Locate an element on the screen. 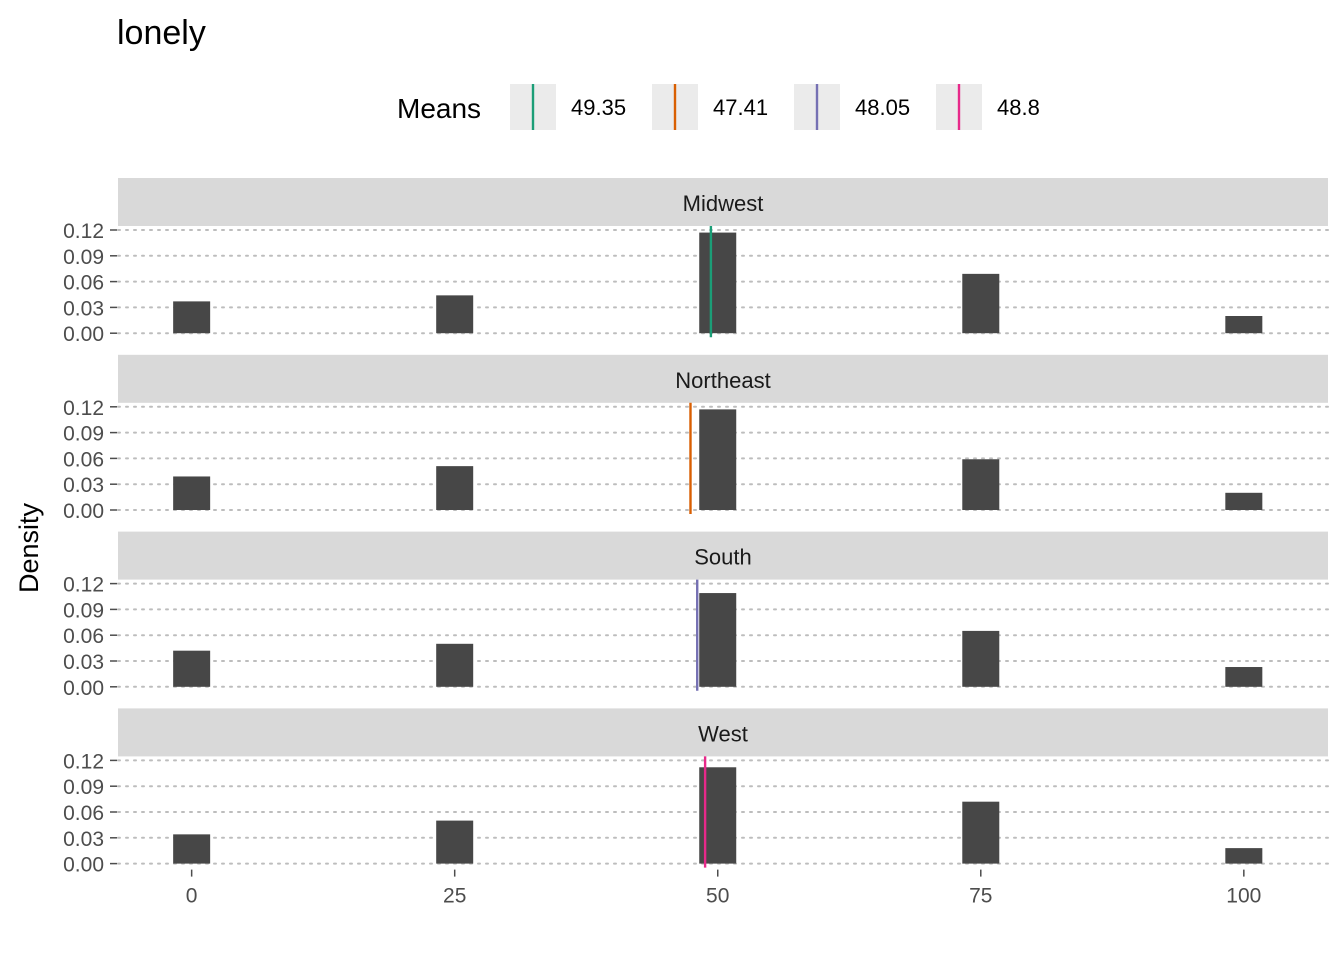  strip-label: Northeast is located at coordinates (722, 380).